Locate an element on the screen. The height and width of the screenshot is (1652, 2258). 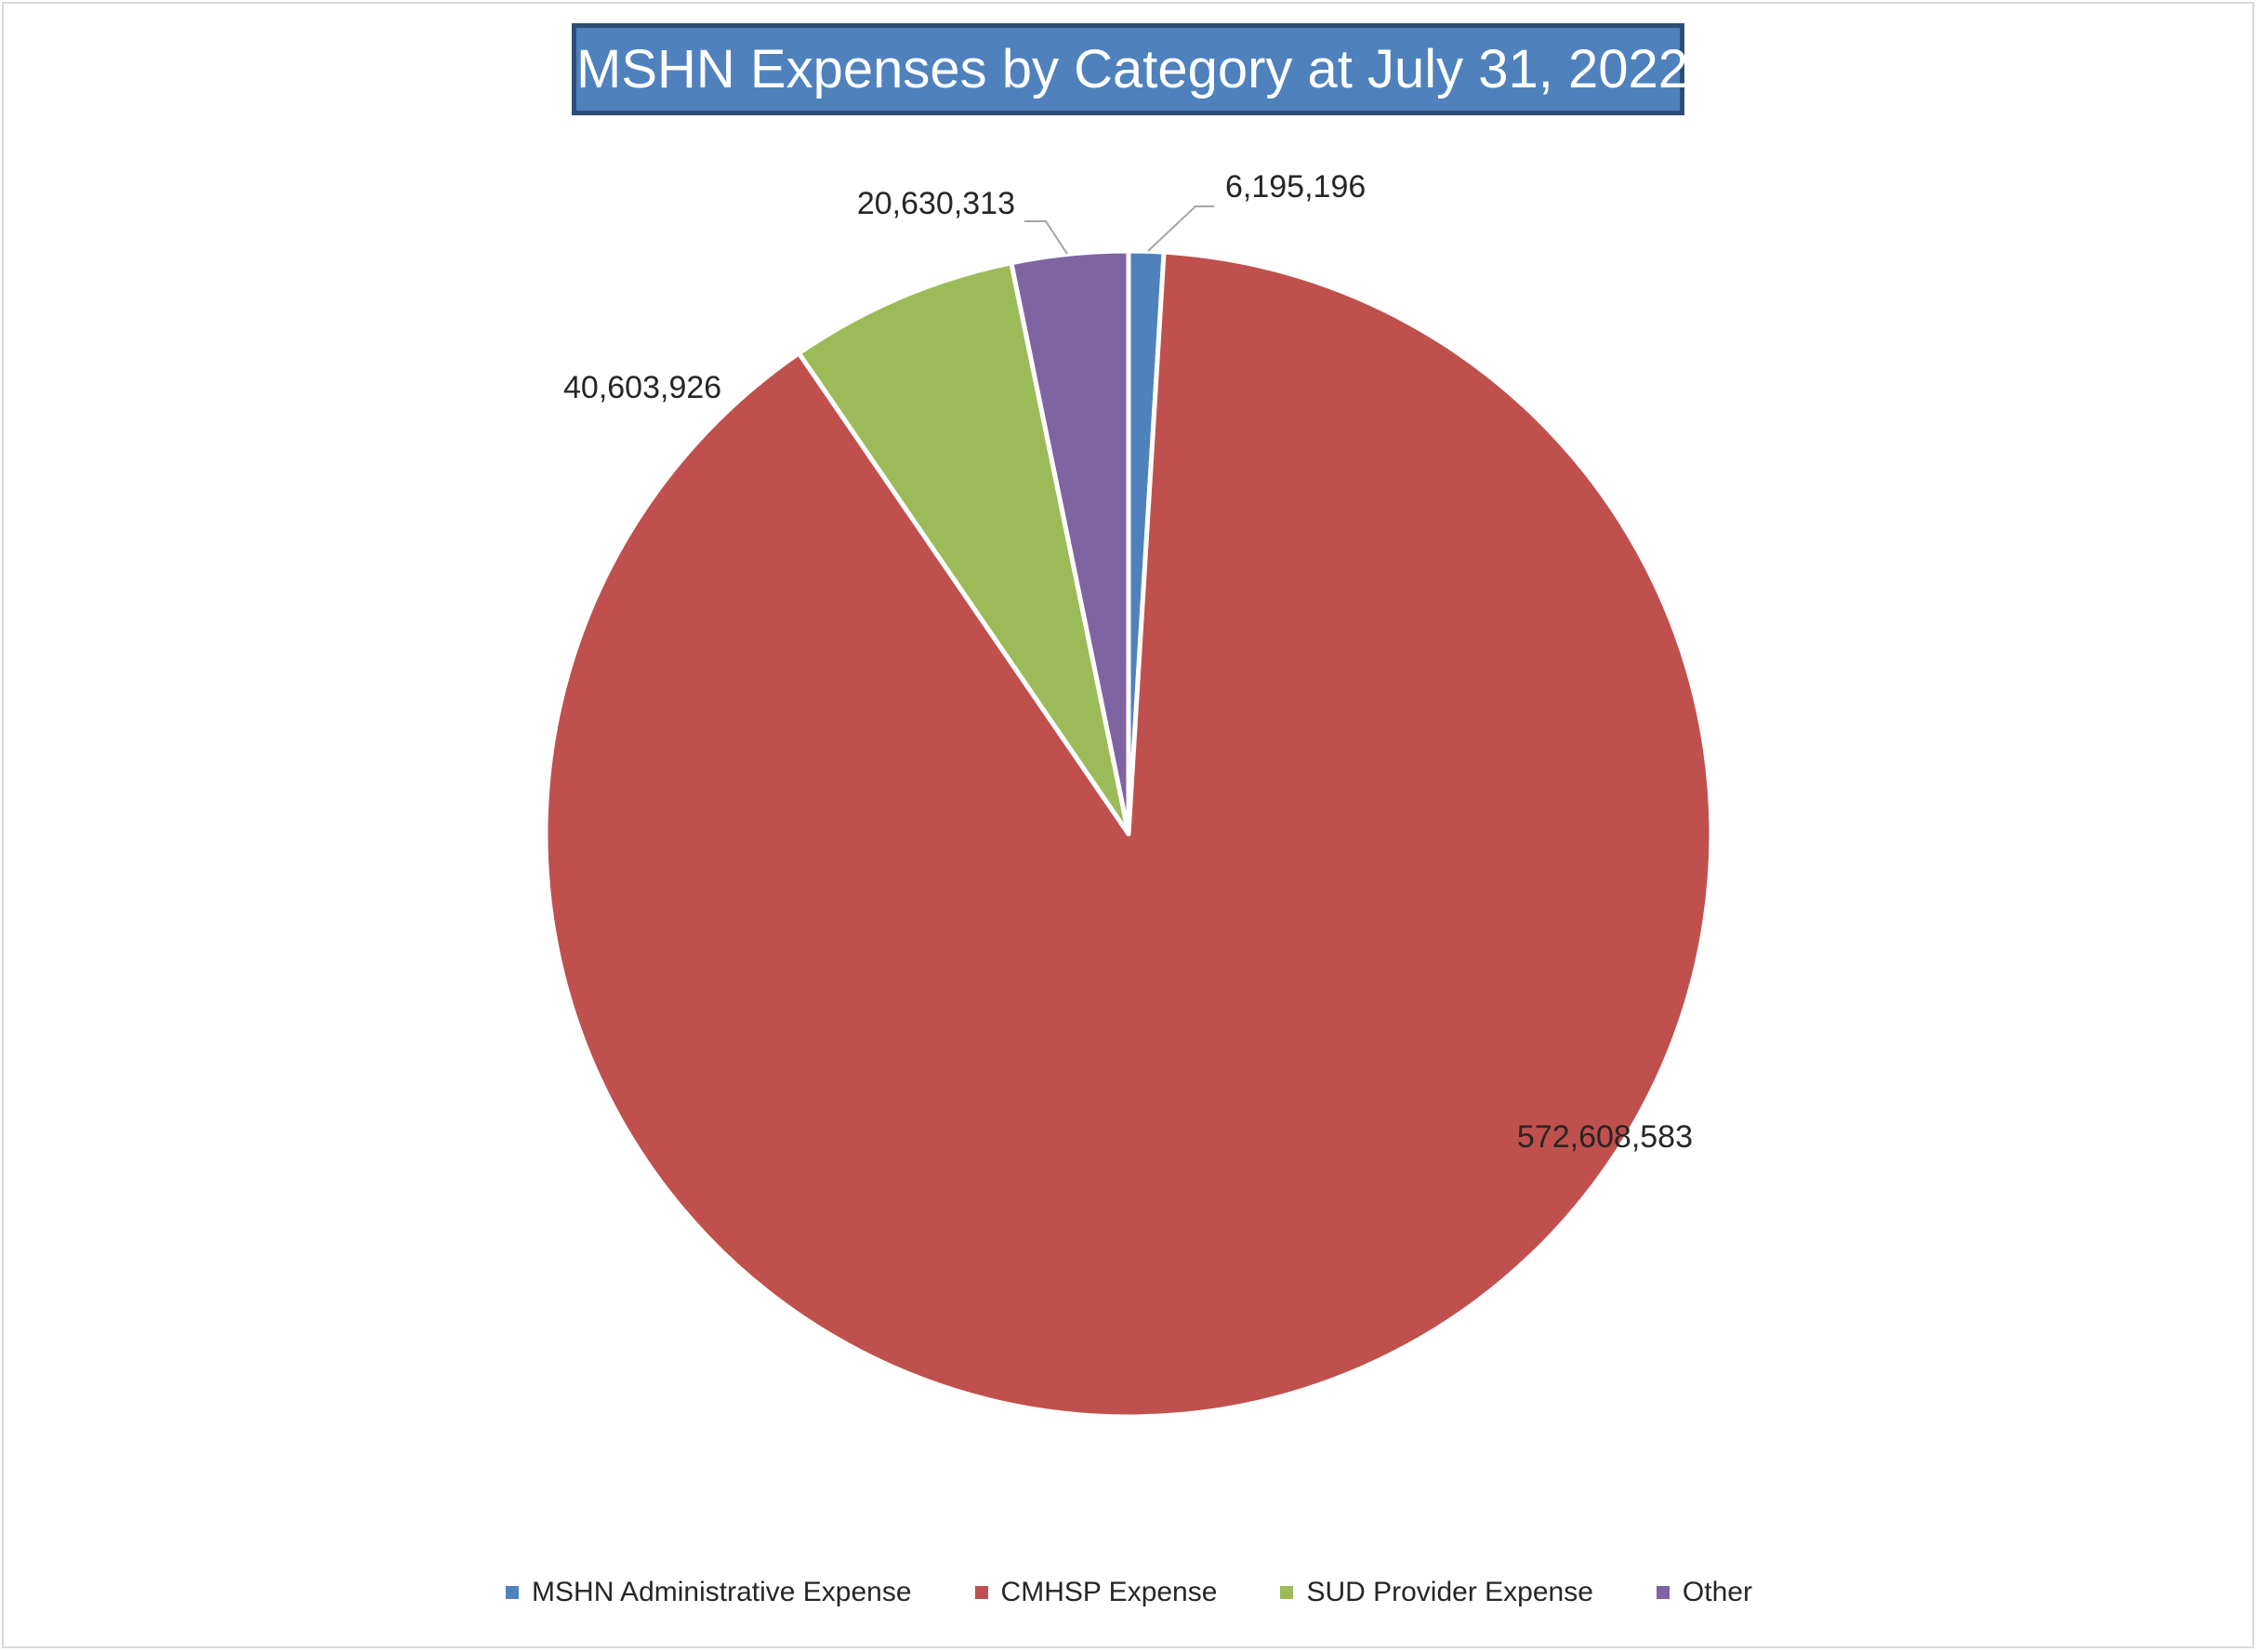
legend-item: Other is located at coordinates (1704, 1592).